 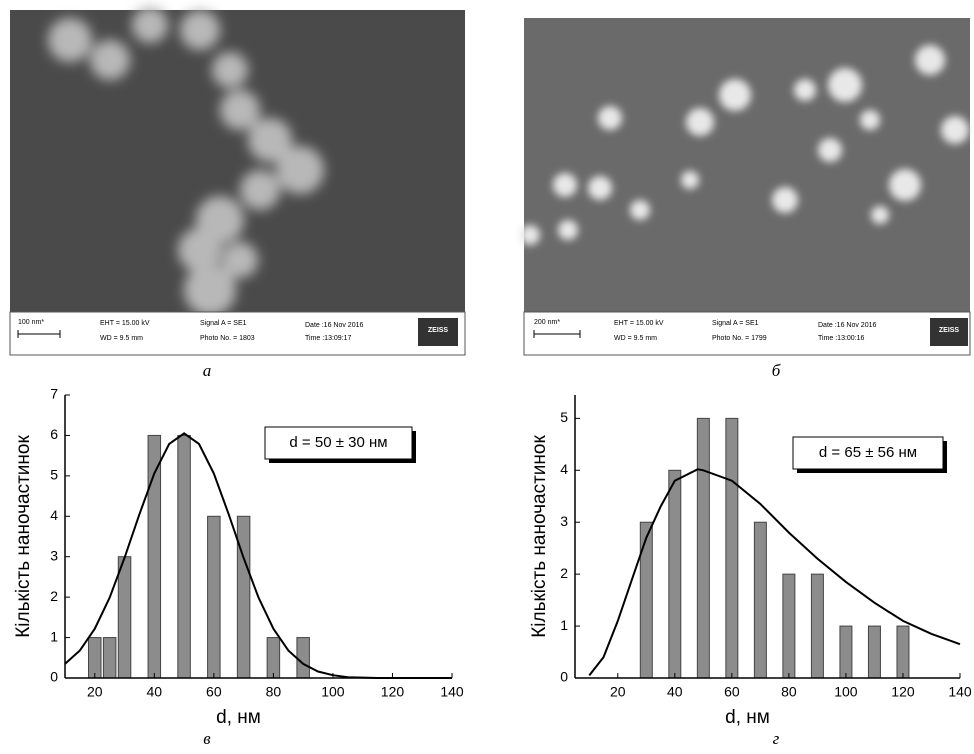 I want to click on y-tick-label: 6, so click(x=54, y=434).